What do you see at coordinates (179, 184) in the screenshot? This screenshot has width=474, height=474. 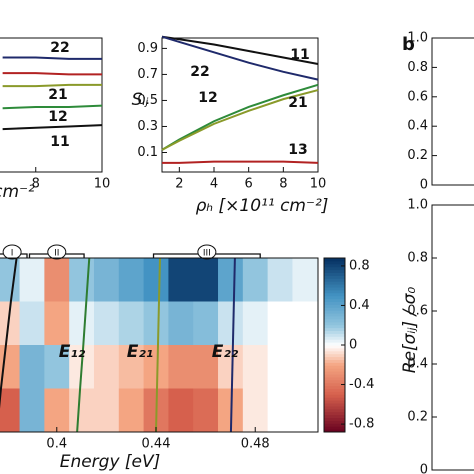 I see `x-tick-label: 2` at bounding box center [179, 184].